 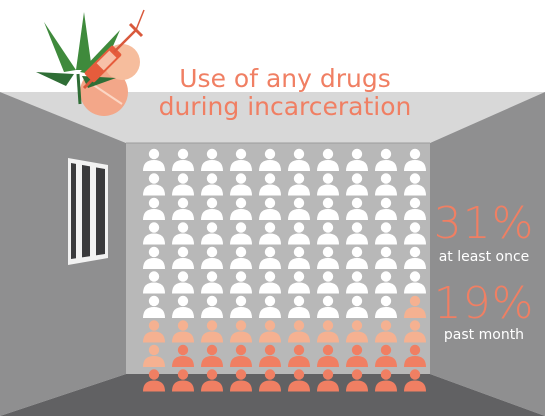 I want to click on ceiling, so click(x=272, y=117).